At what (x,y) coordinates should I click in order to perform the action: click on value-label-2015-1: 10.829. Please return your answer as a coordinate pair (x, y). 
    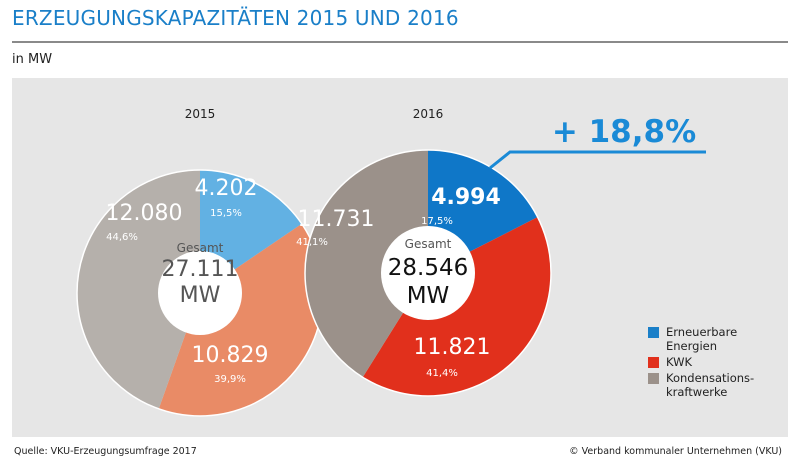
    Looking at the image, I should click on (230, 355).